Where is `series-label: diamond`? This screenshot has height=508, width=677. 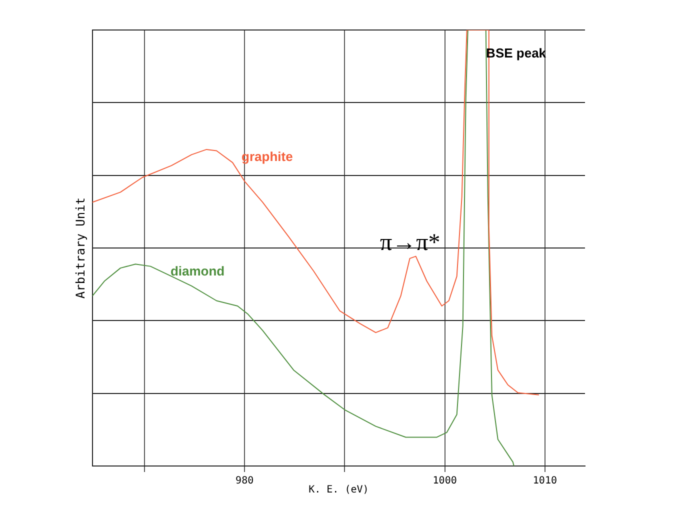
series-label: diamond is located at coordinates (197, 271).